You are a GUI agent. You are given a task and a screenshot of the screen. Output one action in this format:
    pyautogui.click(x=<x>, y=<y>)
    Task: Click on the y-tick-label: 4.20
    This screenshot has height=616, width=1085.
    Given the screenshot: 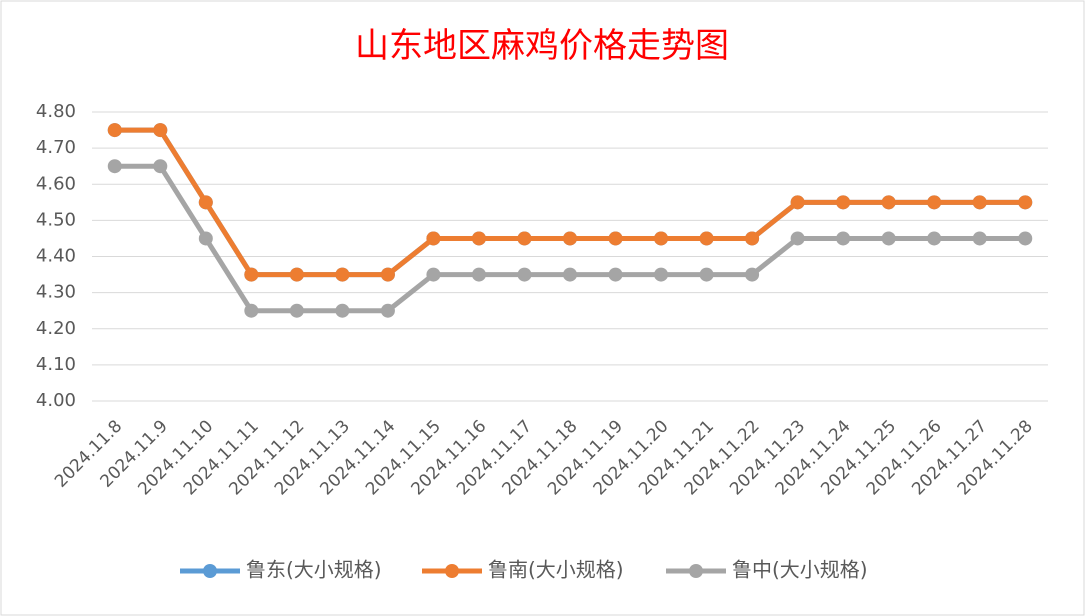 What is the action you would take?
    pyautogui.click(x=56, y=328)
    